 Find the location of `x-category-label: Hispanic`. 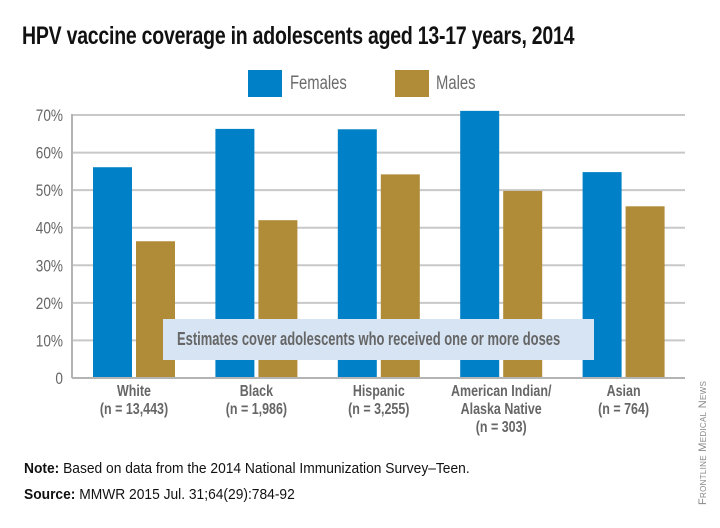

x-category-label: Hispanic is located at coordinates (379, 392).